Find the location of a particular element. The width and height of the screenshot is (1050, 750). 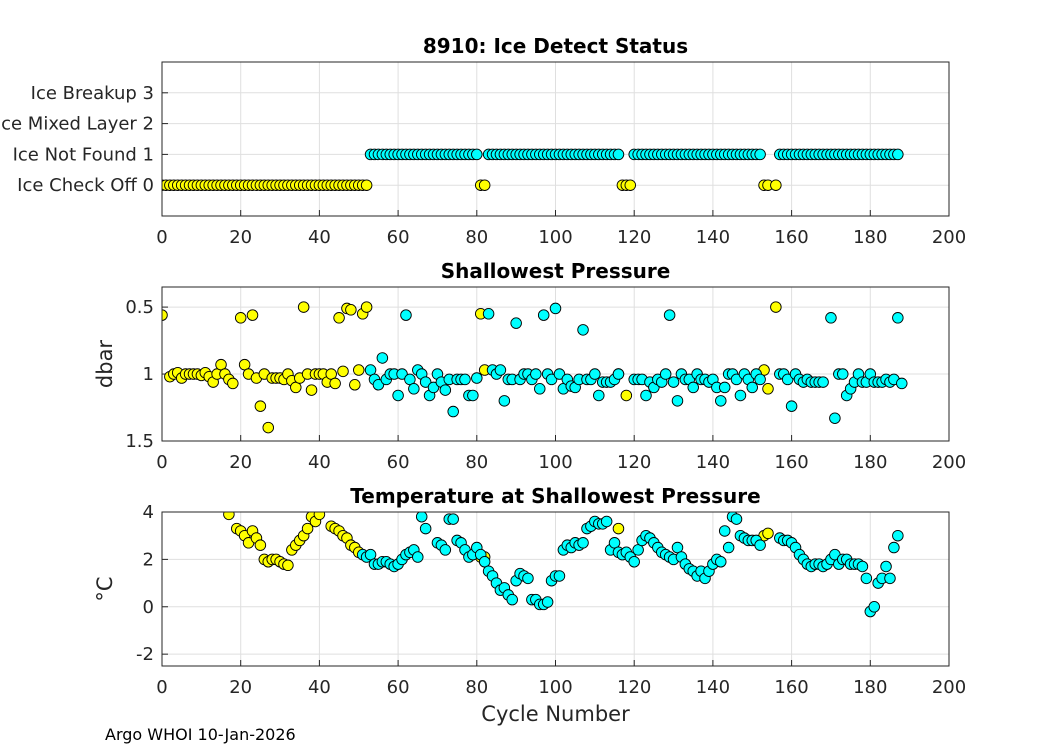

ice-status-xtick-label: 40 is located at coordinates (319, 237).